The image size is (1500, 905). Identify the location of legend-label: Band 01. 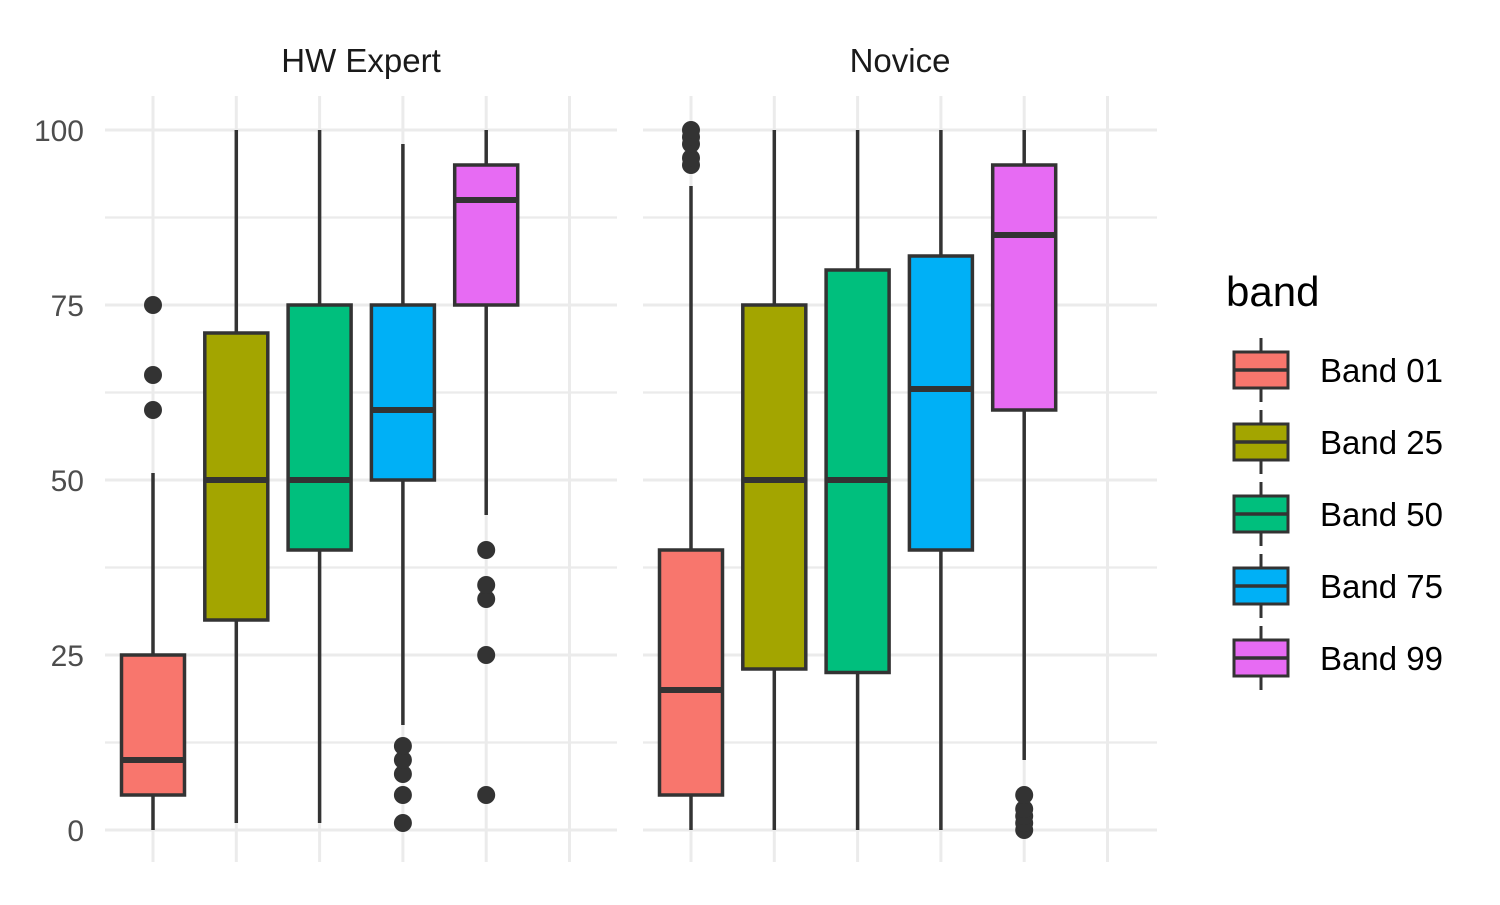
(1381, 370).